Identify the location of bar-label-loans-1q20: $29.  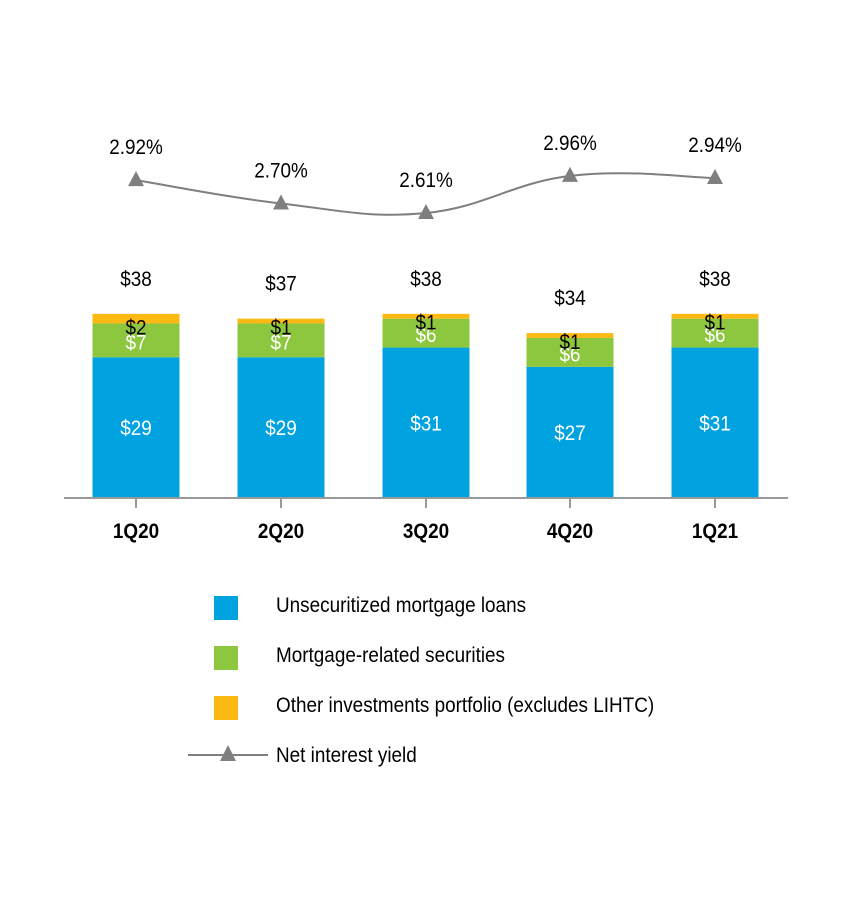
(136, 428).